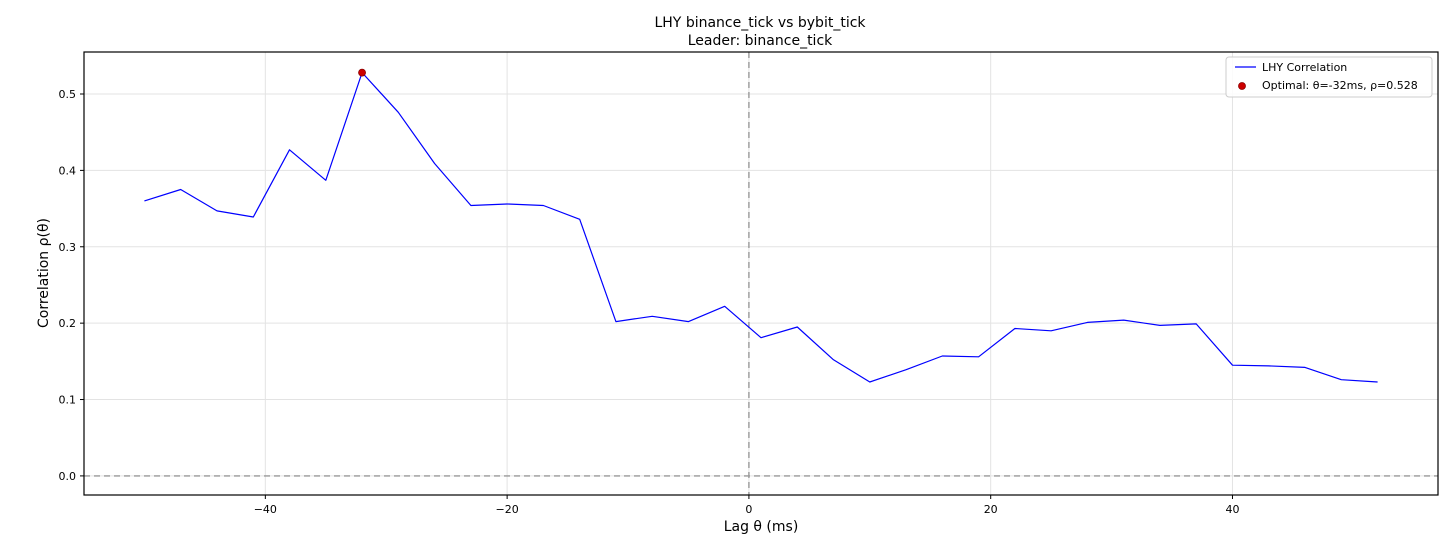 The image size is (1456, 551). Describe the element at coordinates (507, 509) in the screenshot. I see `x-tick-label: −20` at that location.